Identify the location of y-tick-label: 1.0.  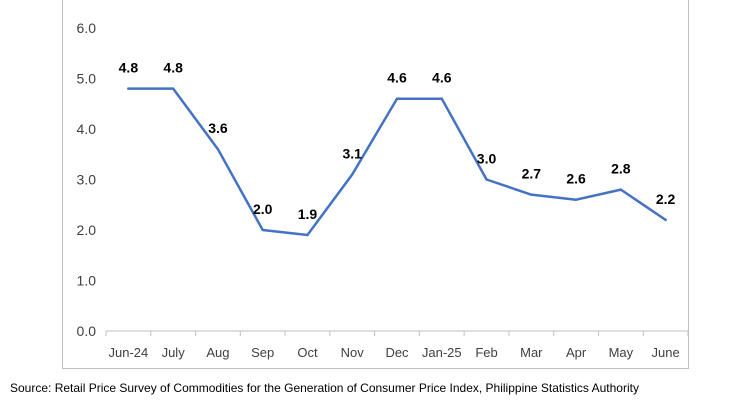
(87, 281).